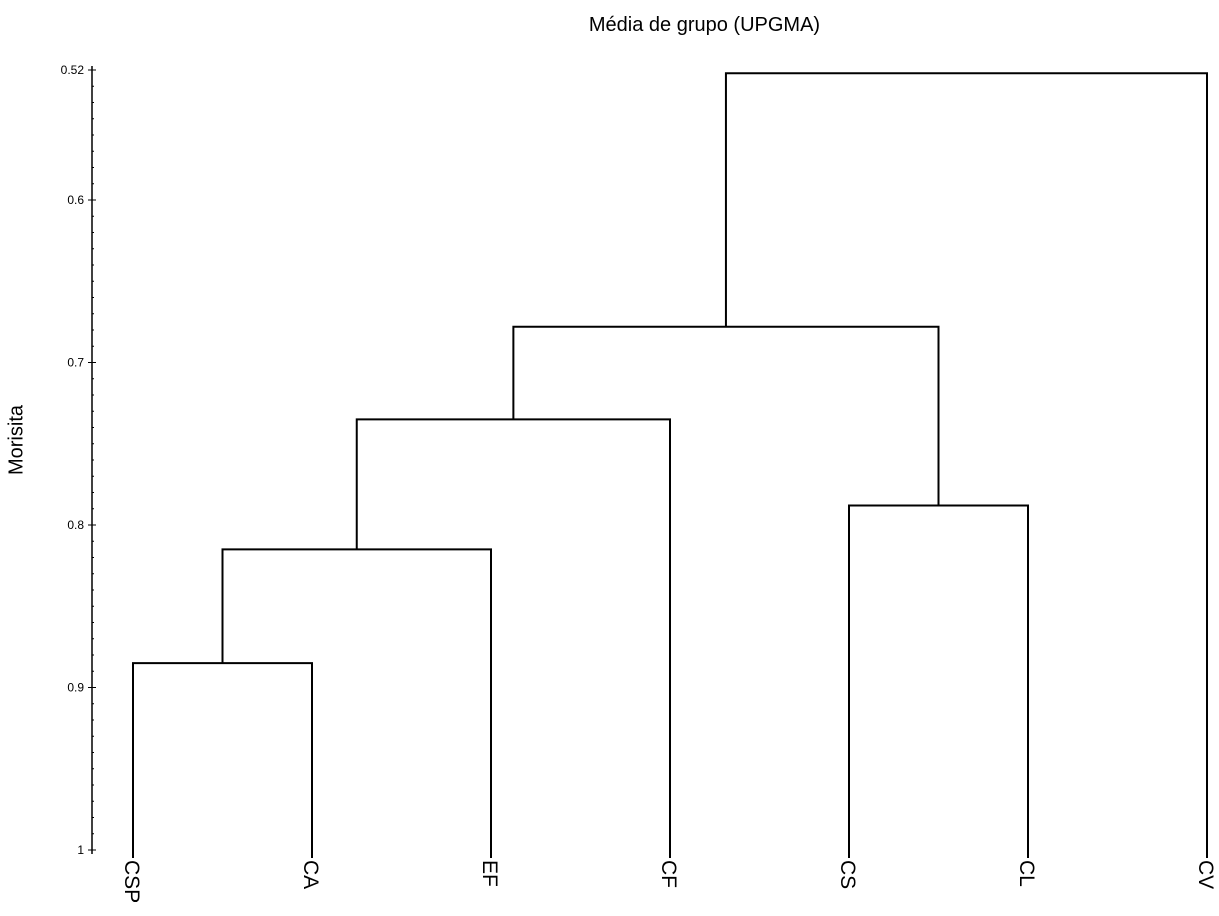 Image resolution: width=1219 pixels, height=916 pixels. I want to click on leaf-label: EF, so click(489, 873).